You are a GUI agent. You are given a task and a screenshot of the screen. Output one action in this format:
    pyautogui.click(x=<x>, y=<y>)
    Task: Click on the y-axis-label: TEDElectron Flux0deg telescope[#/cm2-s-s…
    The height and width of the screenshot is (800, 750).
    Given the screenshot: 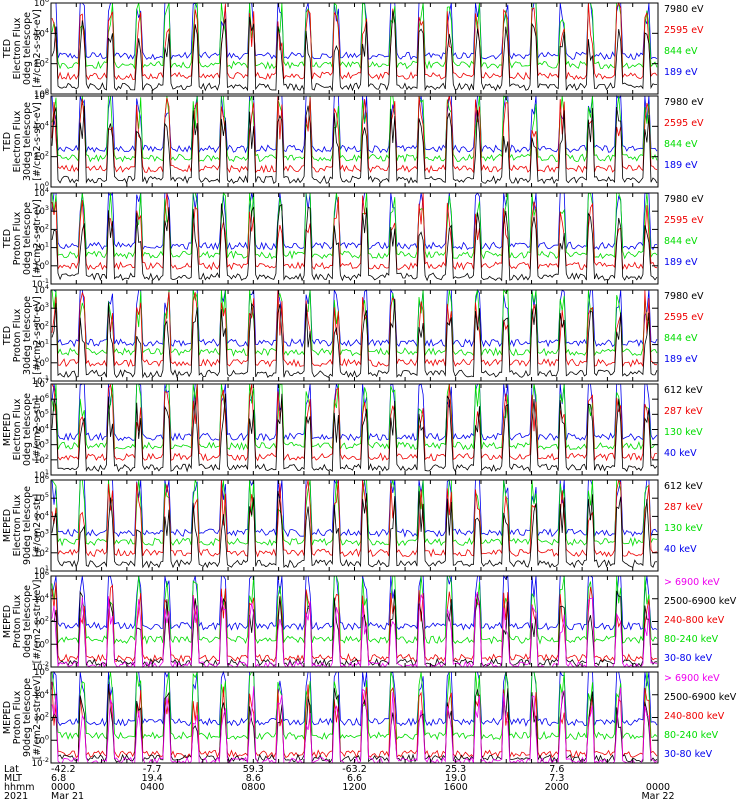 What is the action you would take?
    pyautogui.click(x=22, y=48)
    